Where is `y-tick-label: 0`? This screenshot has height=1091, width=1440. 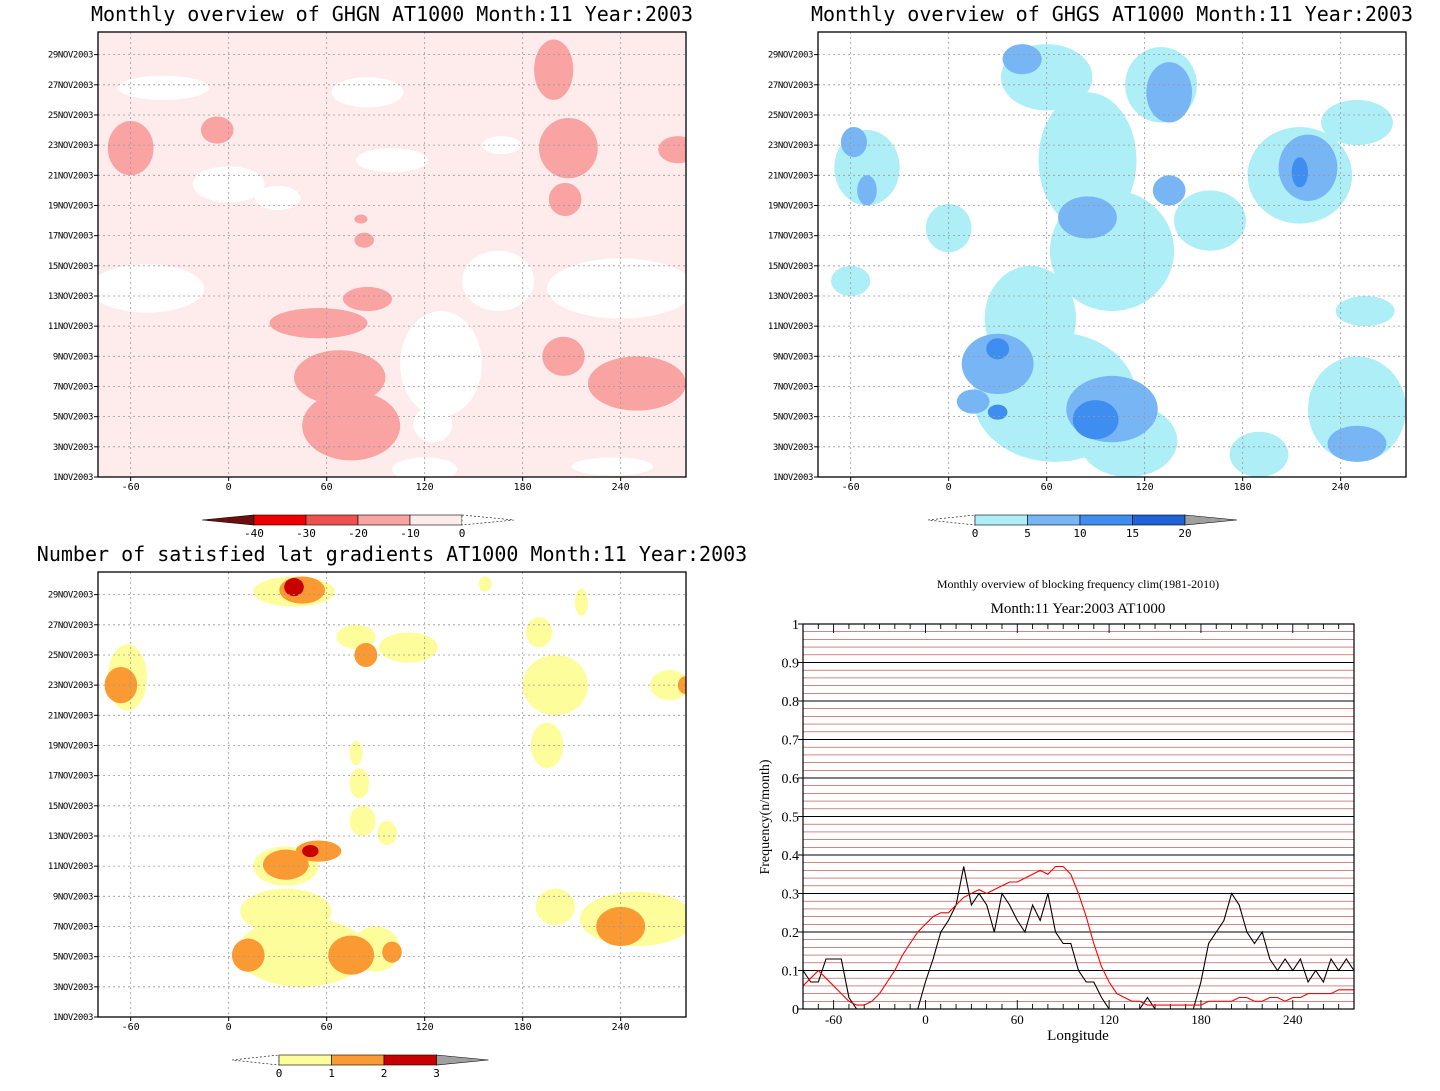 y-tick-label: 0 is located at coordinates (795, 1010).